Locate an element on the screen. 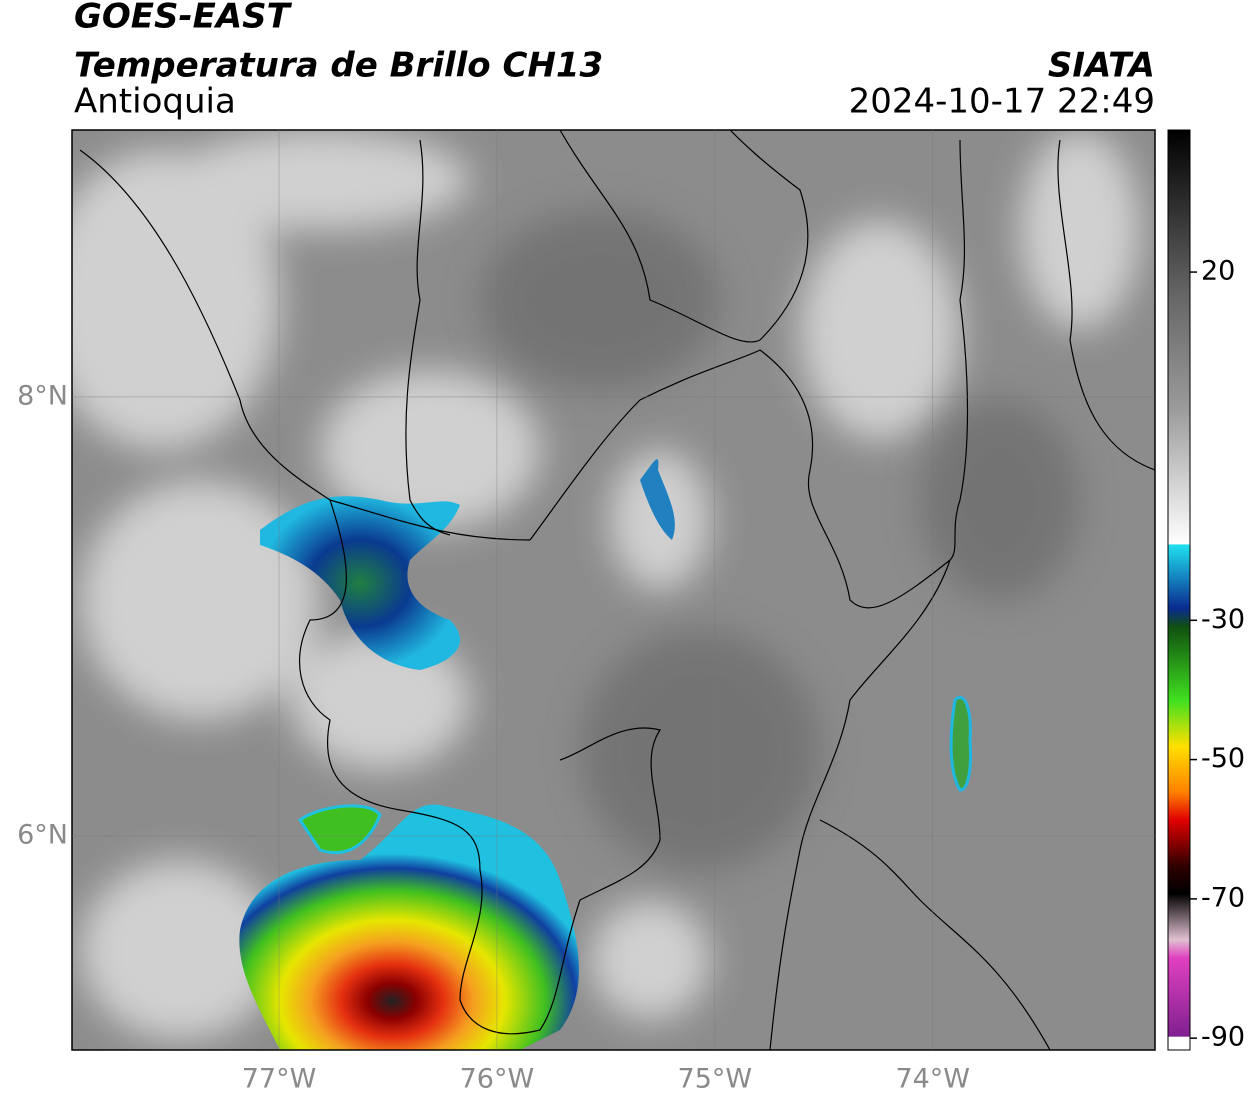  region: Antioquia is located at coordinates (155, 102).